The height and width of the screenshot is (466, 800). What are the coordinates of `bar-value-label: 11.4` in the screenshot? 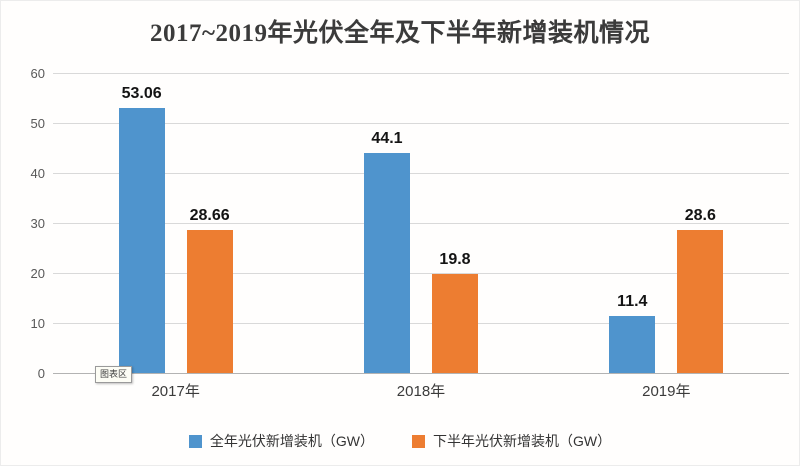 It's located at (632, 301).